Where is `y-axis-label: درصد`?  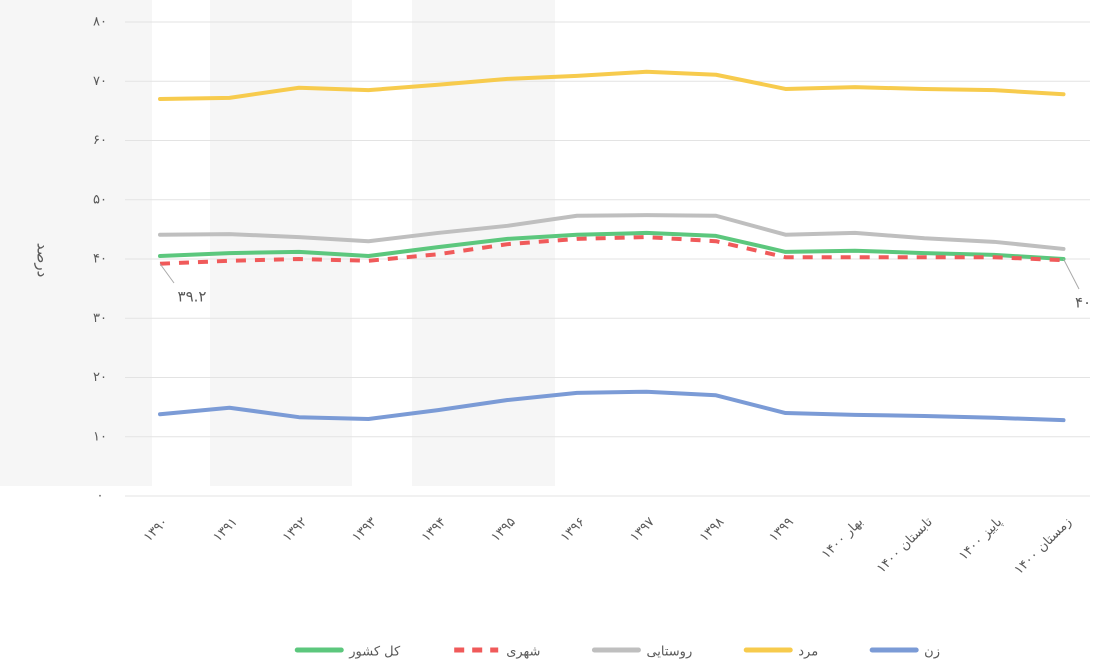
y-axis-label: درصد is located at coordinates (43, 260).